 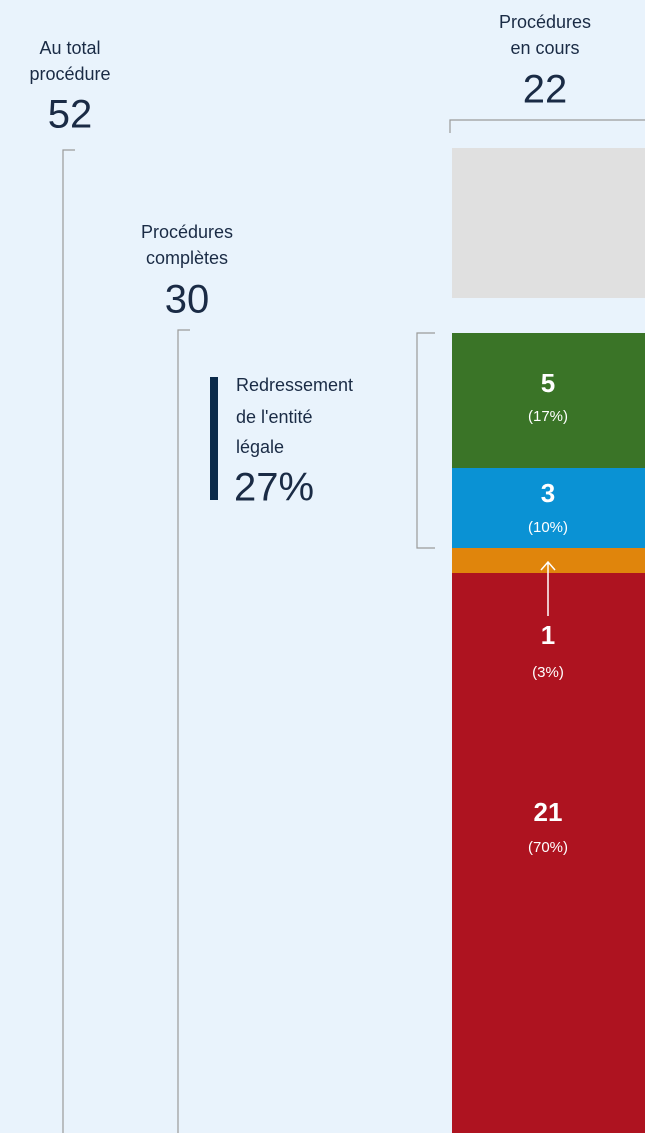 What do you see at coordinates (545, 22) in the screenshot?
I see `ongoing-label: Procédures` at bounding box center [545, 22].